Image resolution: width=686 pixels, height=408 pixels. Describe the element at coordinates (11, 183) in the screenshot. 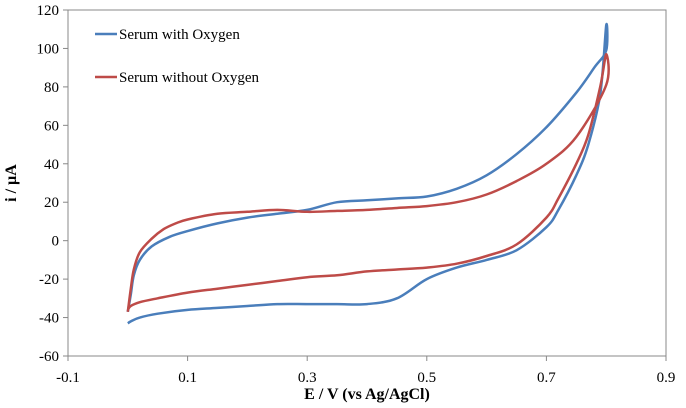

I see `y-axis-title: i / µA` at that location.